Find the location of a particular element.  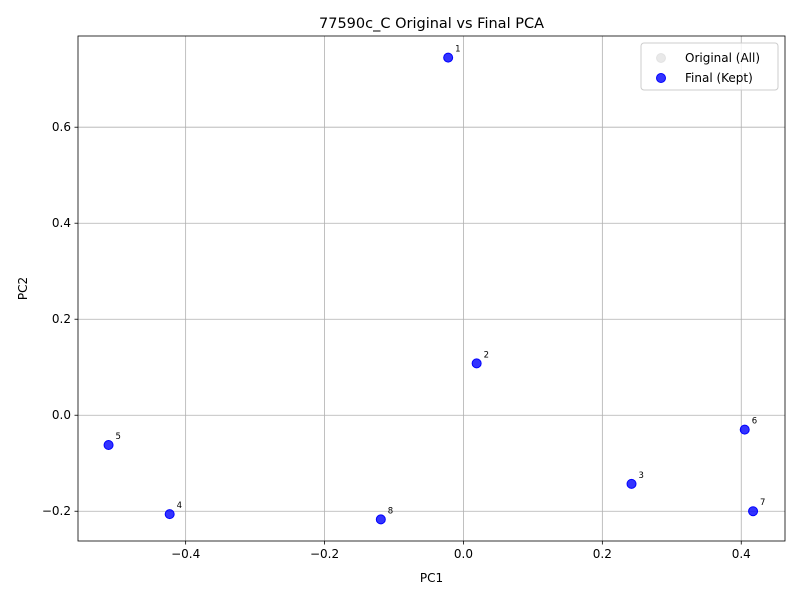

legend: Original (All) Final (Kept) is located at coordinates (709, 66).